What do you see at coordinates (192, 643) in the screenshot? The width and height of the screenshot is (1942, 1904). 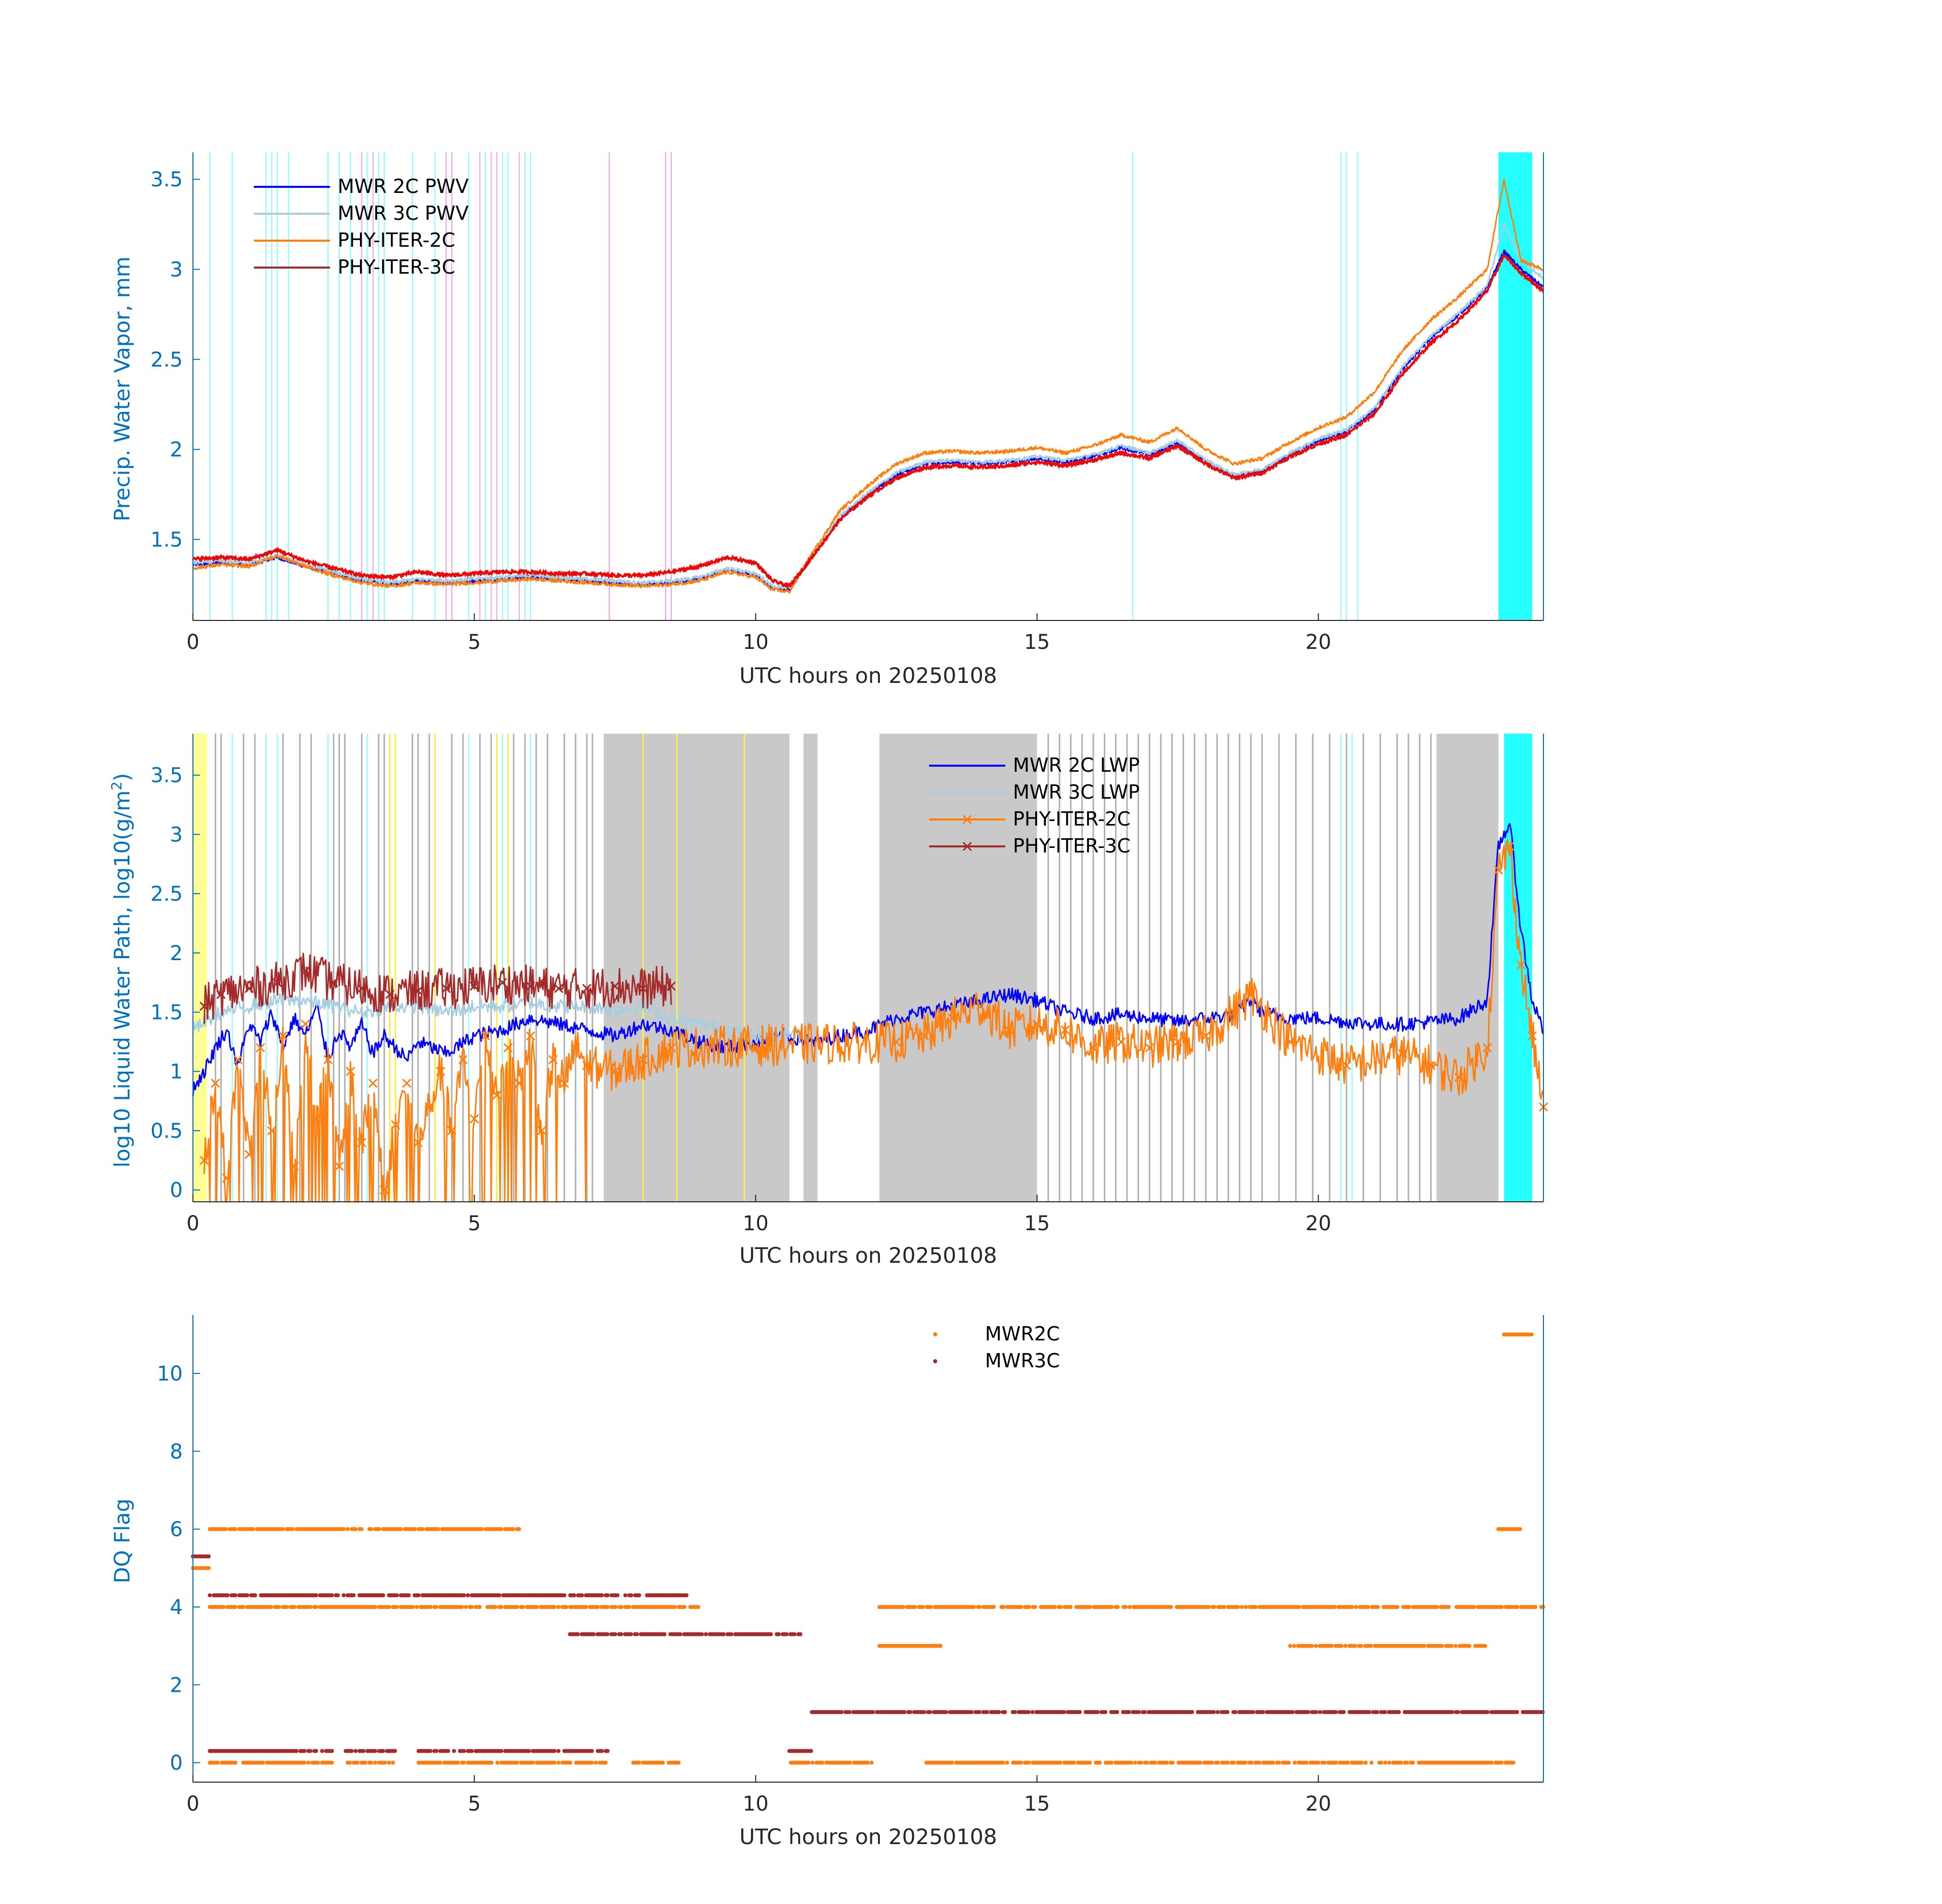 I see `x-tick-label: 0` at bounding box center [192, 643].